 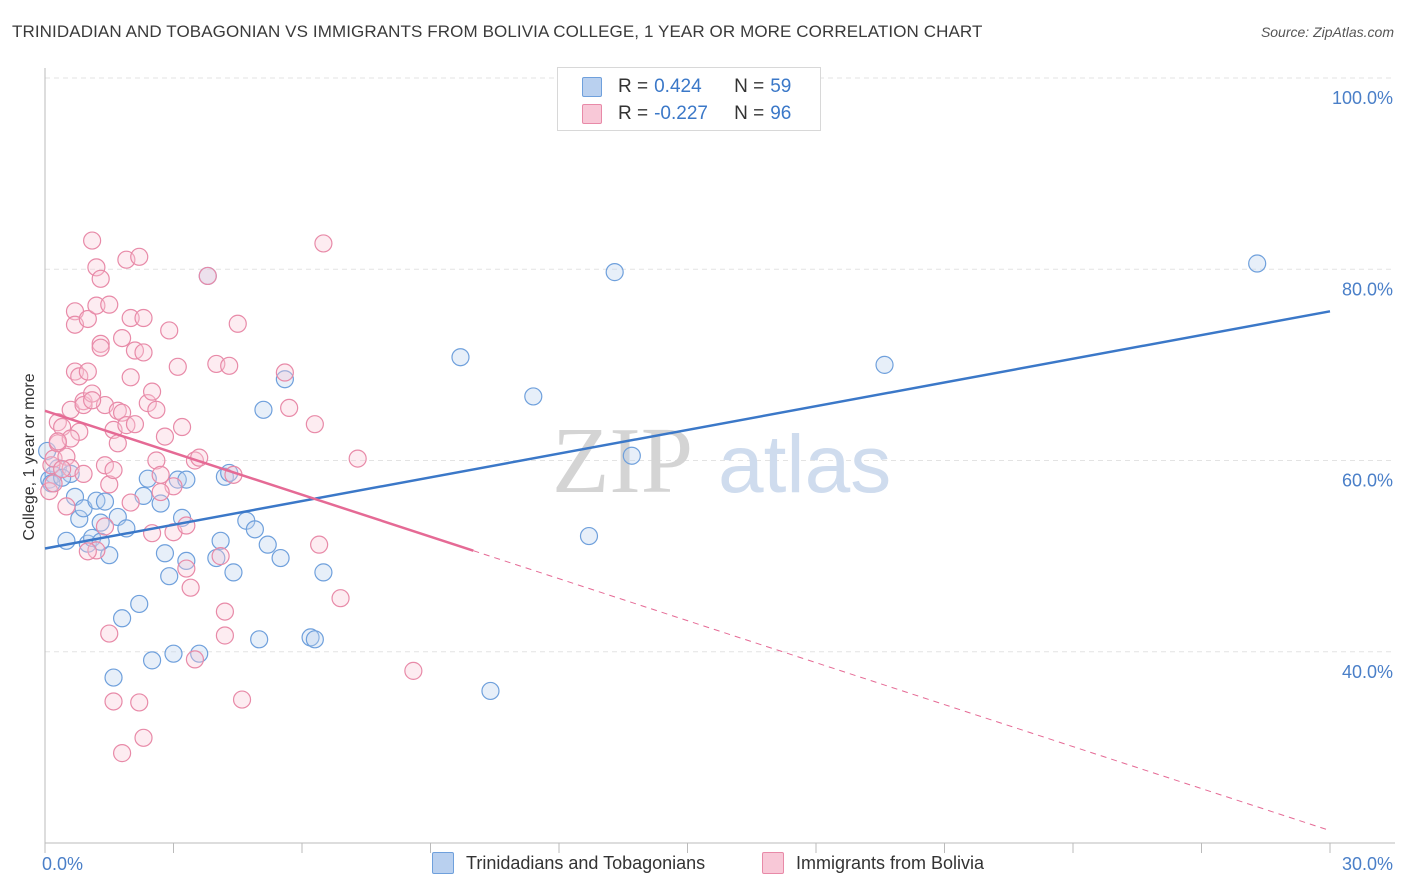 What do you see at coordinates (1367, 672) in the screenshot?
I see `y-tick-label: 40.0%` at bounding box center [1367, 672].